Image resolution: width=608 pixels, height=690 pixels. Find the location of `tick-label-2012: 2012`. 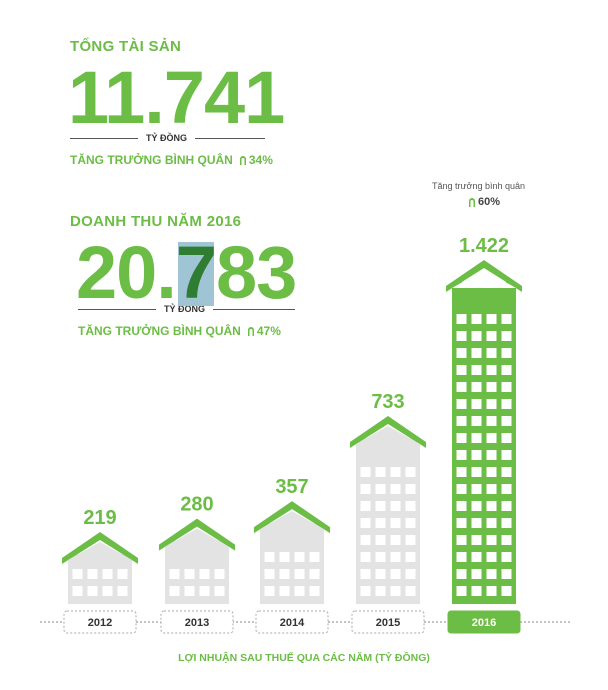

tick-label-2012: 2012 is located at coordinates (100, 623).